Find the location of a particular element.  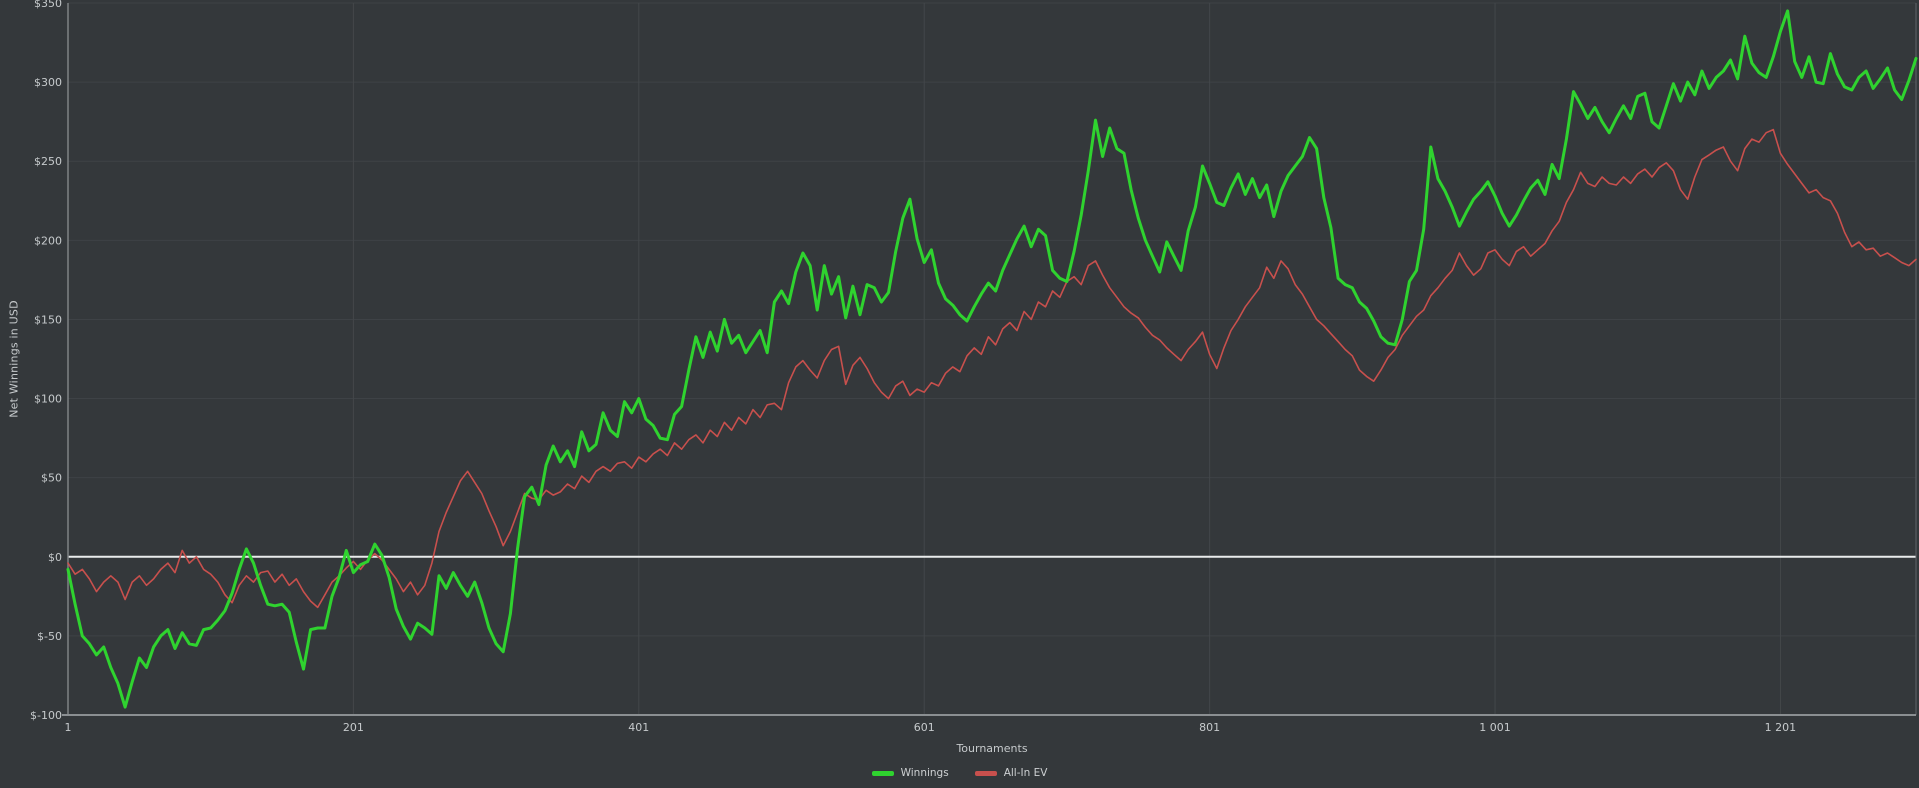

legend-item-allin-ev: All-In EV is located at coordinates (1011, 773).